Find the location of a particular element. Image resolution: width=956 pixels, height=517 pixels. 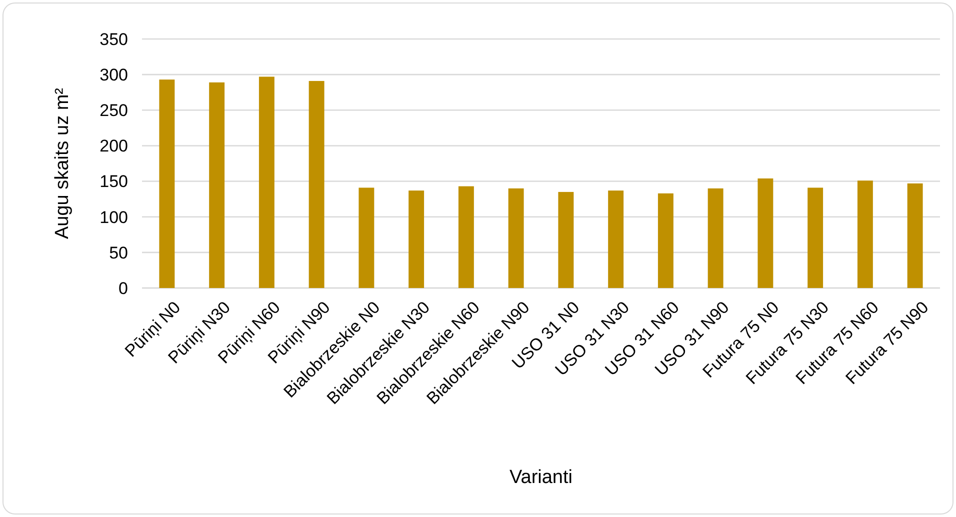

y-tick-label: 50 is located at coordinates (118, 252).